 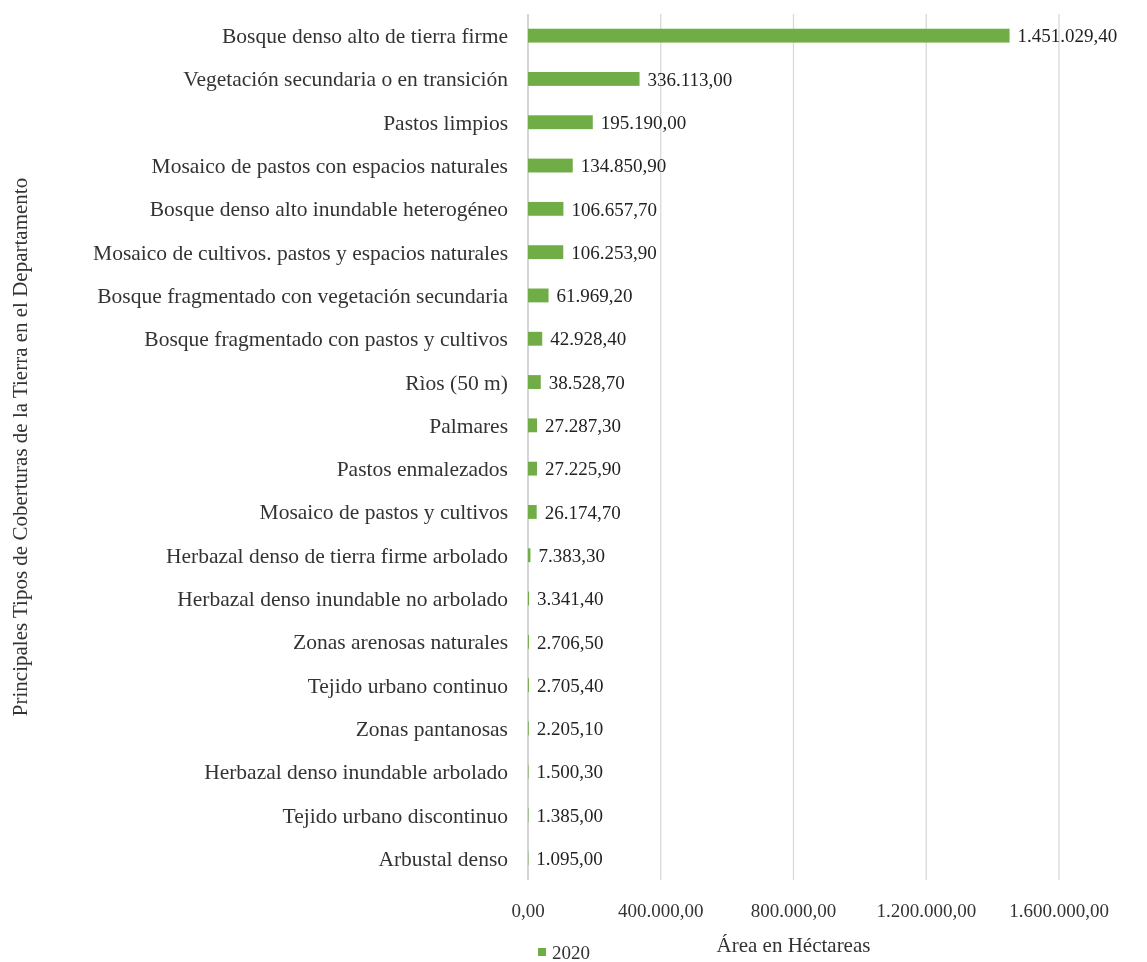 What do you see at coordinates (690, 79) in the screenshot?
I see `data-label: 336.113,00` at bounding box center [690, 79].